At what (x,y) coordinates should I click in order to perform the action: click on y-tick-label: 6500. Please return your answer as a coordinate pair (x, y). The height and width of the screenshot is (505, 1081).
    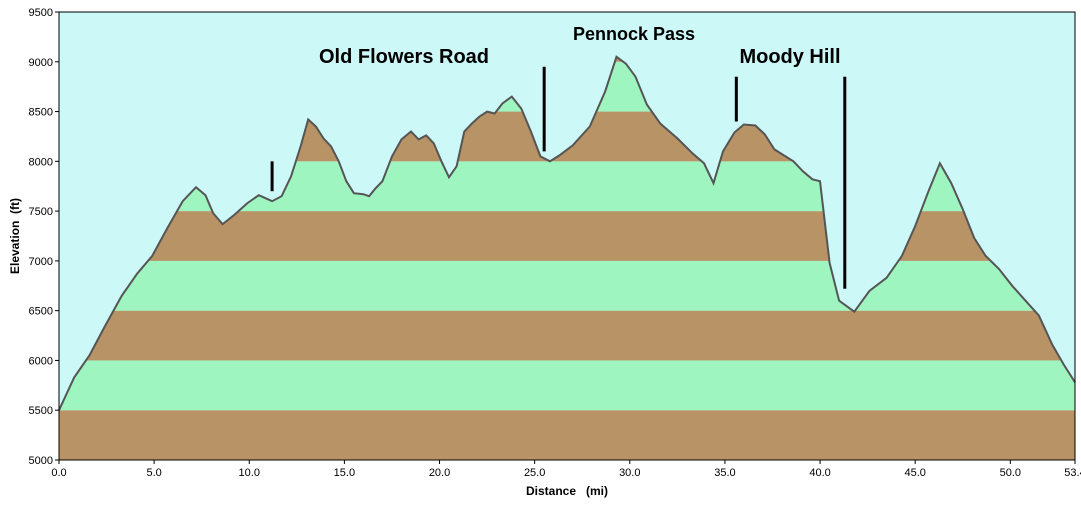
    Looking at the image, I should click on (41, 312).